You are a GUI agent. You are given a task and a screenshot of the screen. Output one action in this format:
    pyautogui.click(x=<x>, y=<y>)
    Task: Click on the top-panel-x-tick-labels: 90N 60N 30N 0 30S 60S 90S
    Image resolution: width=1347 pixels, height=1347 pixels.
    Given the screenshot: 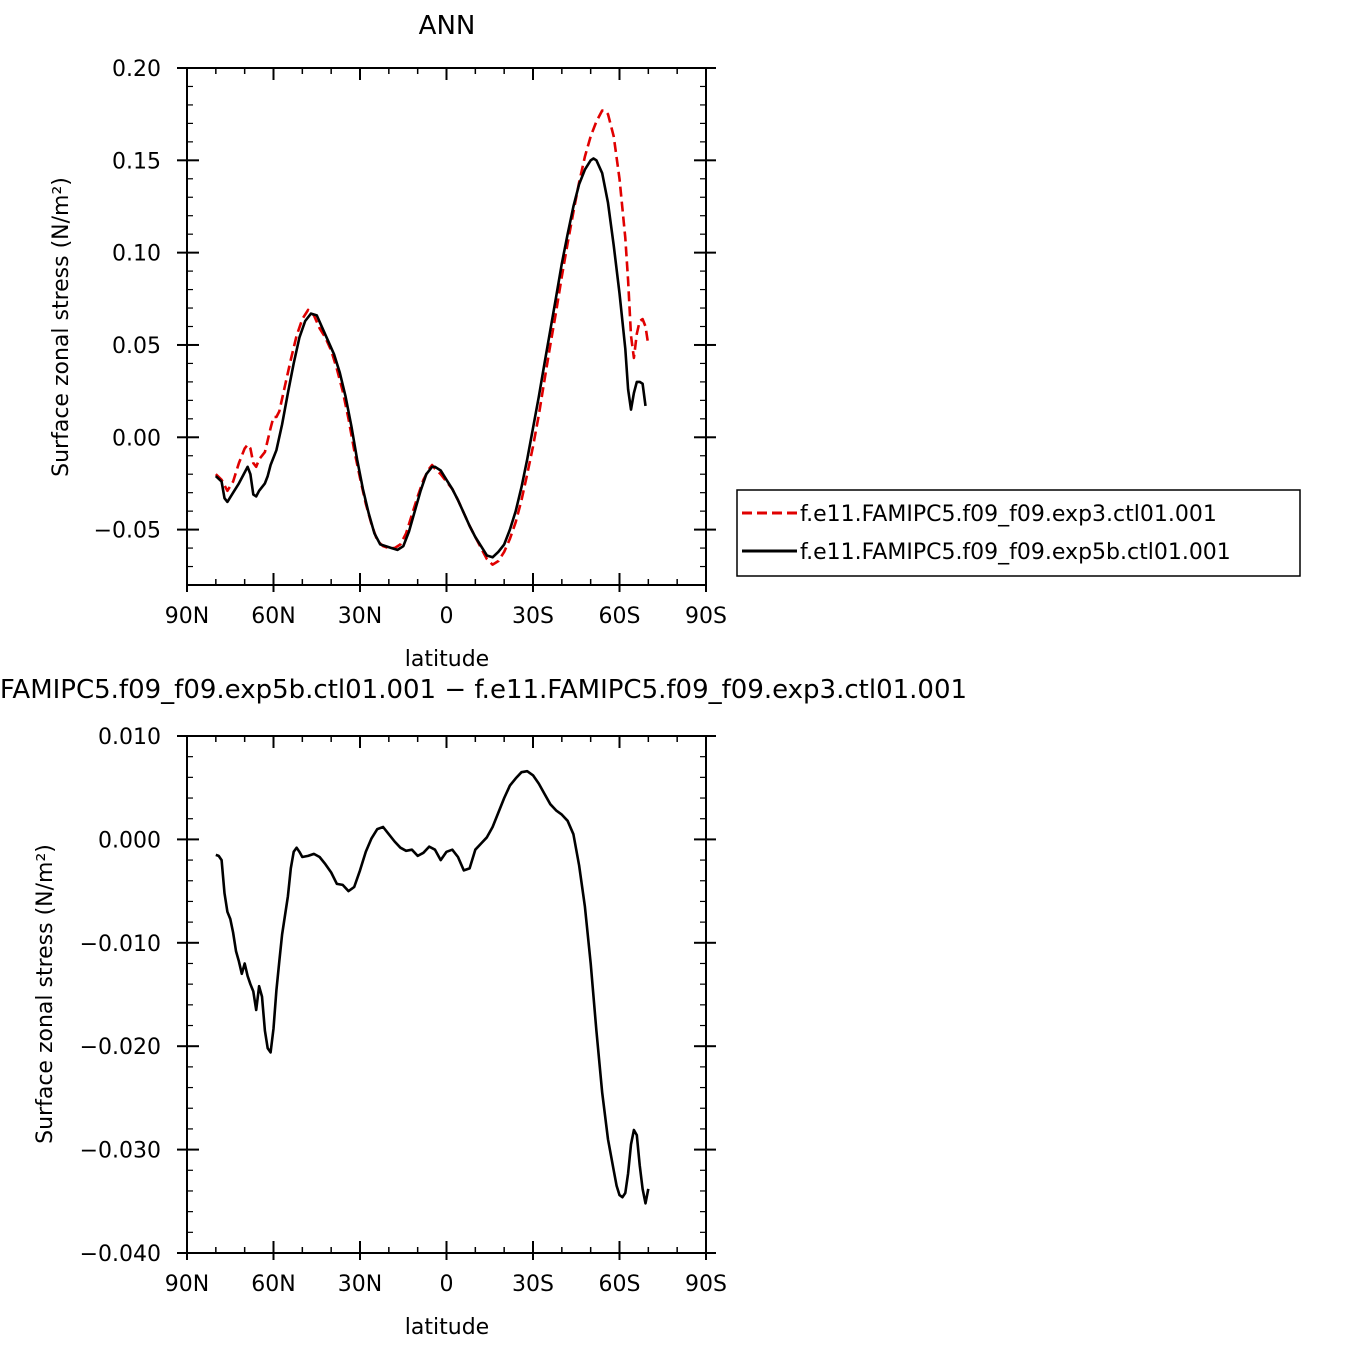 What is the action you would take?
    pyautogui.click(x=446, y=616)
    